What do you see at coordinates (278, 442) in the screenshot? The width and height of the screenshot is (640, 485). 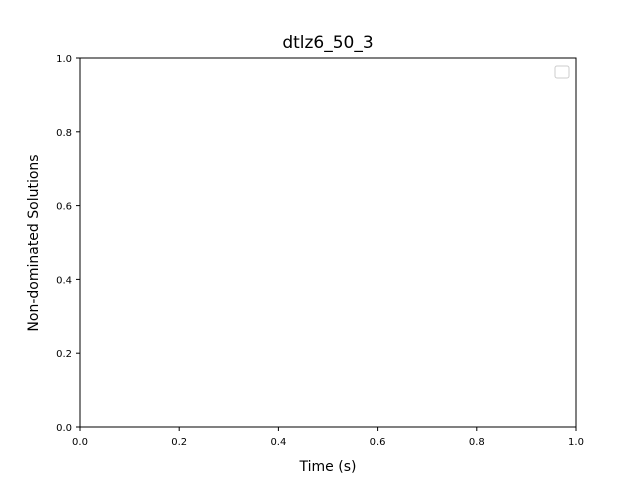 I see `x-tick-label: 0.4` at bounding box center [278, 442].